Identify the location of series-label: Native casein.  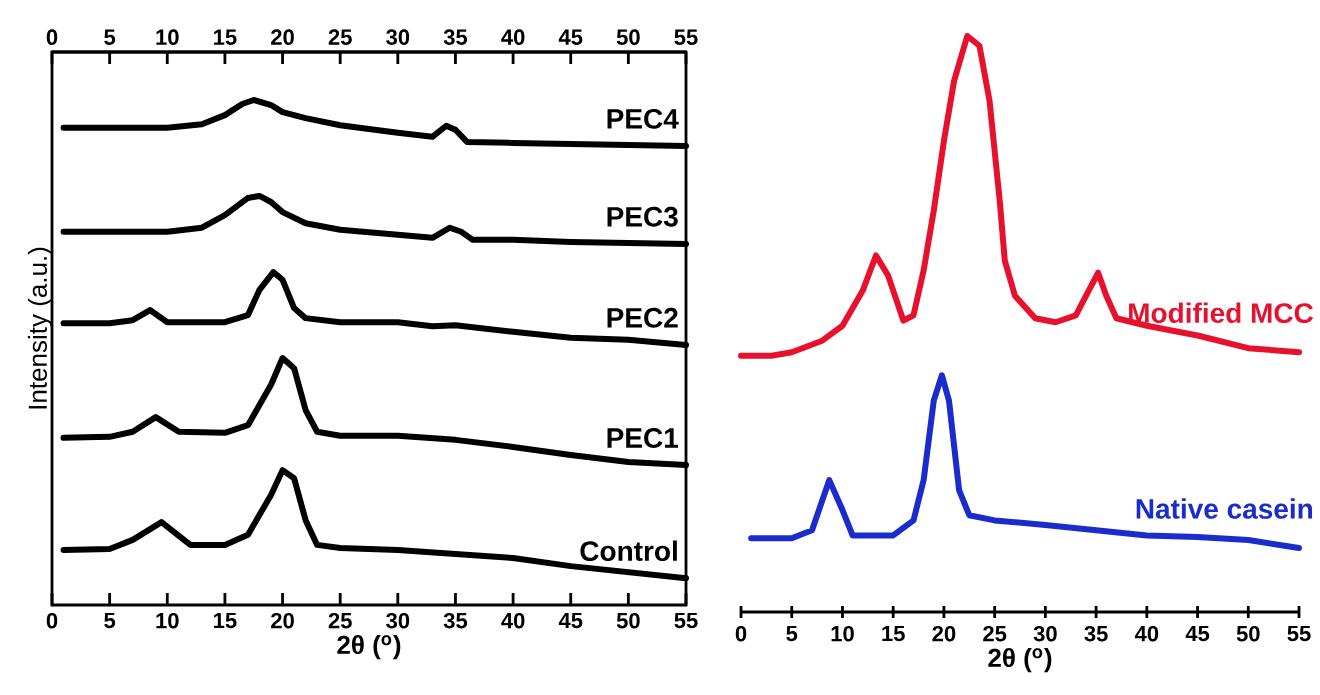
(1224, 508).